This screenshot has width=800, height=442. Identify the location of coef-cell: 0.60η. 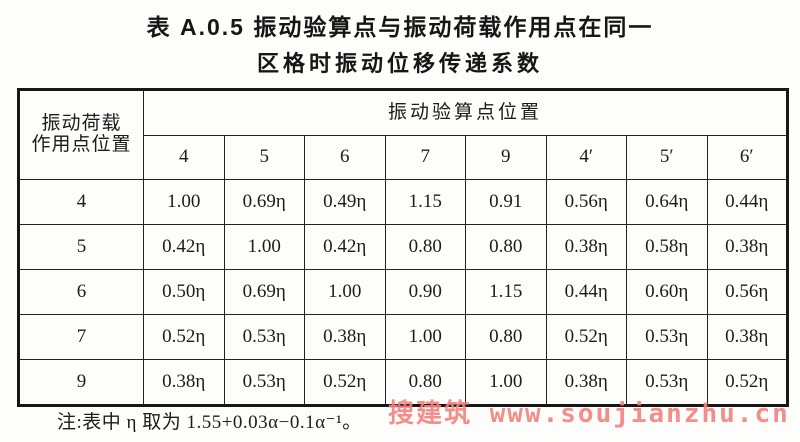
(667, 292).